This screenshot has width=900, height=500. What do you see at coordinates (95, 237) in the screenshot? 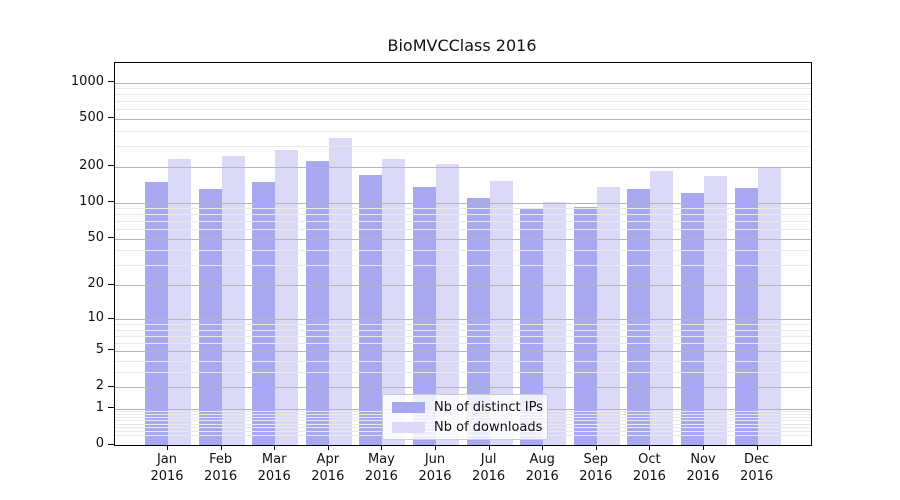
I see `y-tick-label-50: 50` at bounding box center [95, 237].